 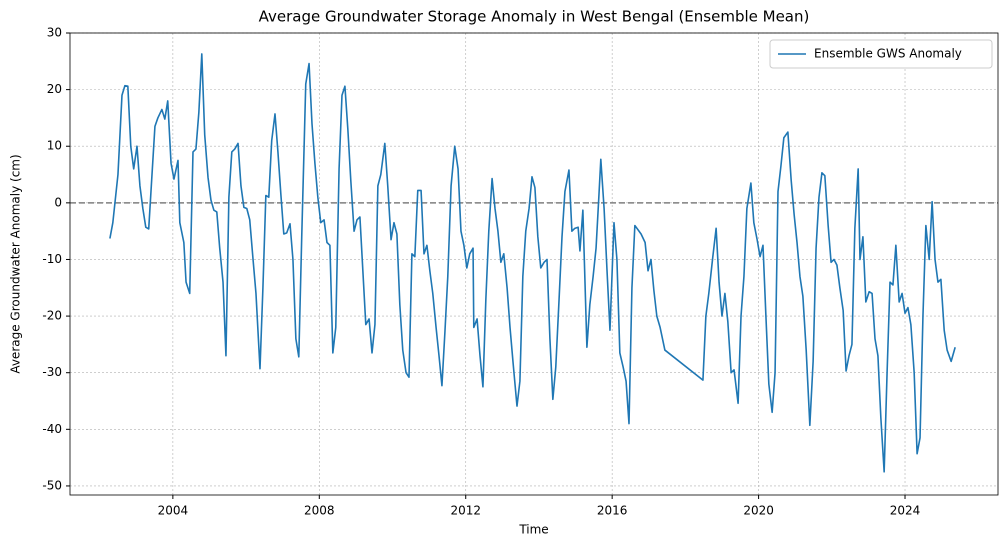 I want to click on y-tick-label: 30, so click(x=54, y=33).